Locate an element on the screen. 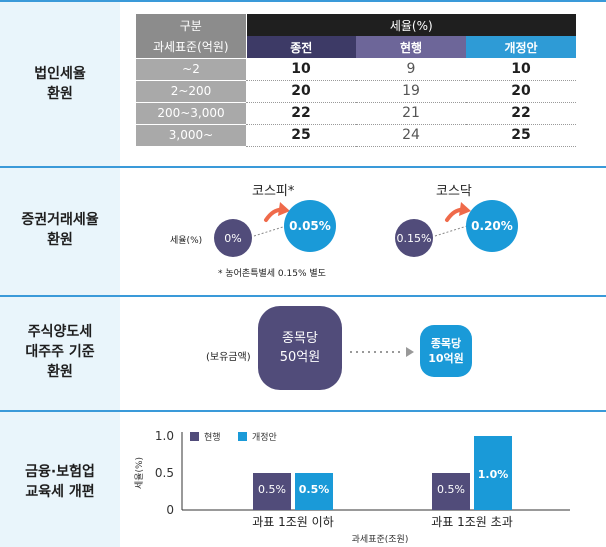 The width and height of the screenshot is (606, 547). kospi-title: 코스피* is located at coordinates (273, 191).